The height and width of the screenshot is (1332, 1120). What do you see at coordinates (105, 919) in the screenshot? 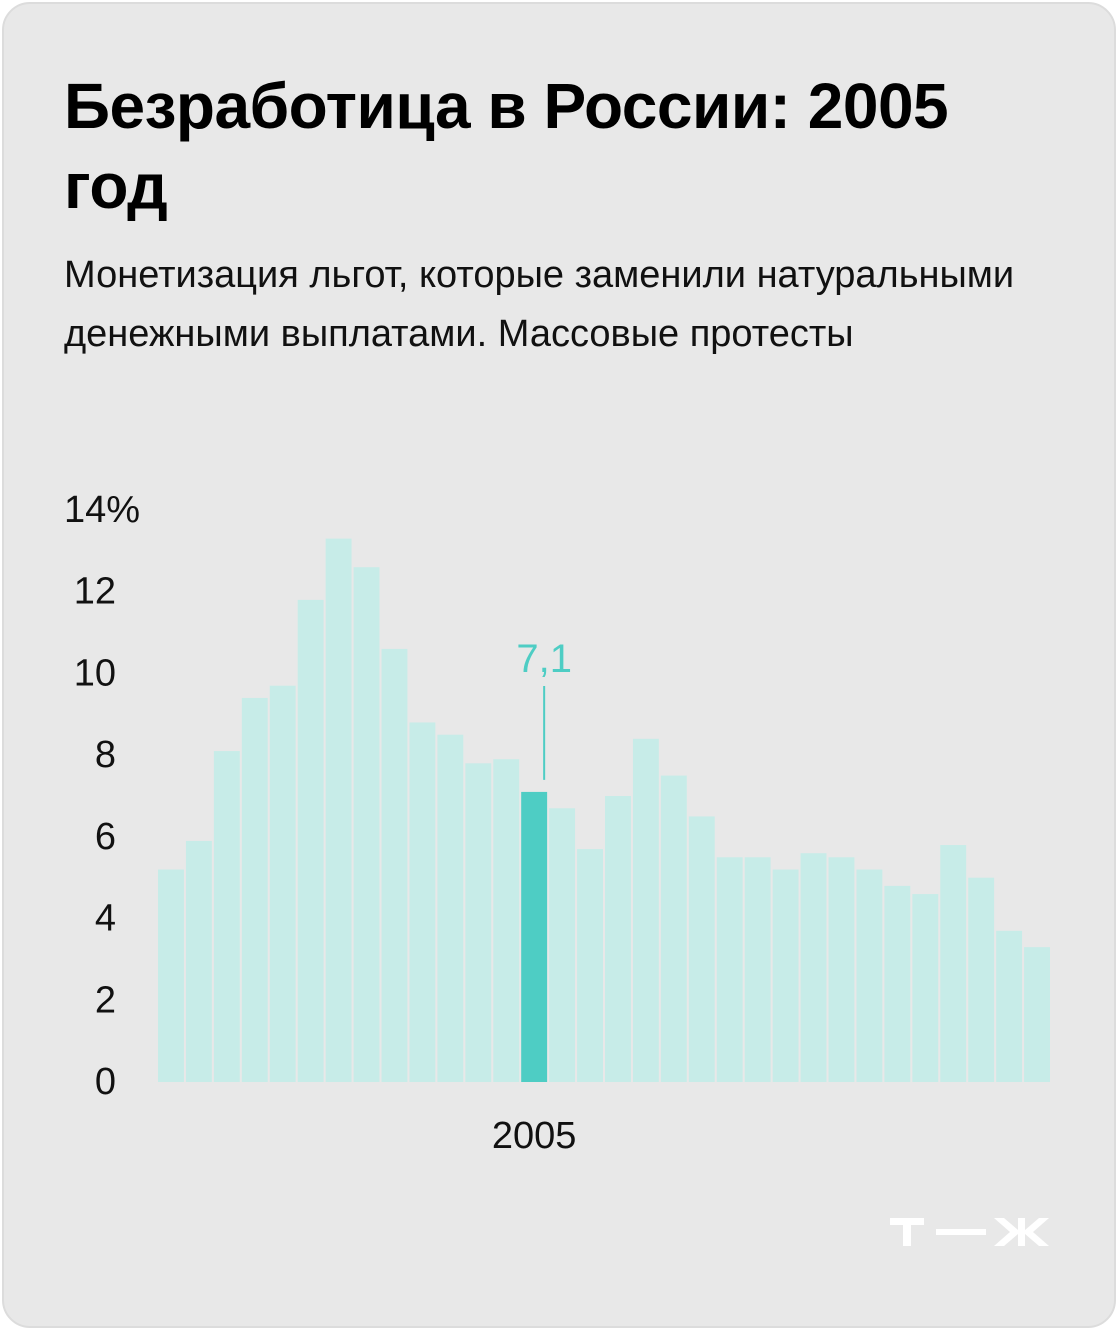
I see `y-tick-label: 4` at bounding box center [105, 919].